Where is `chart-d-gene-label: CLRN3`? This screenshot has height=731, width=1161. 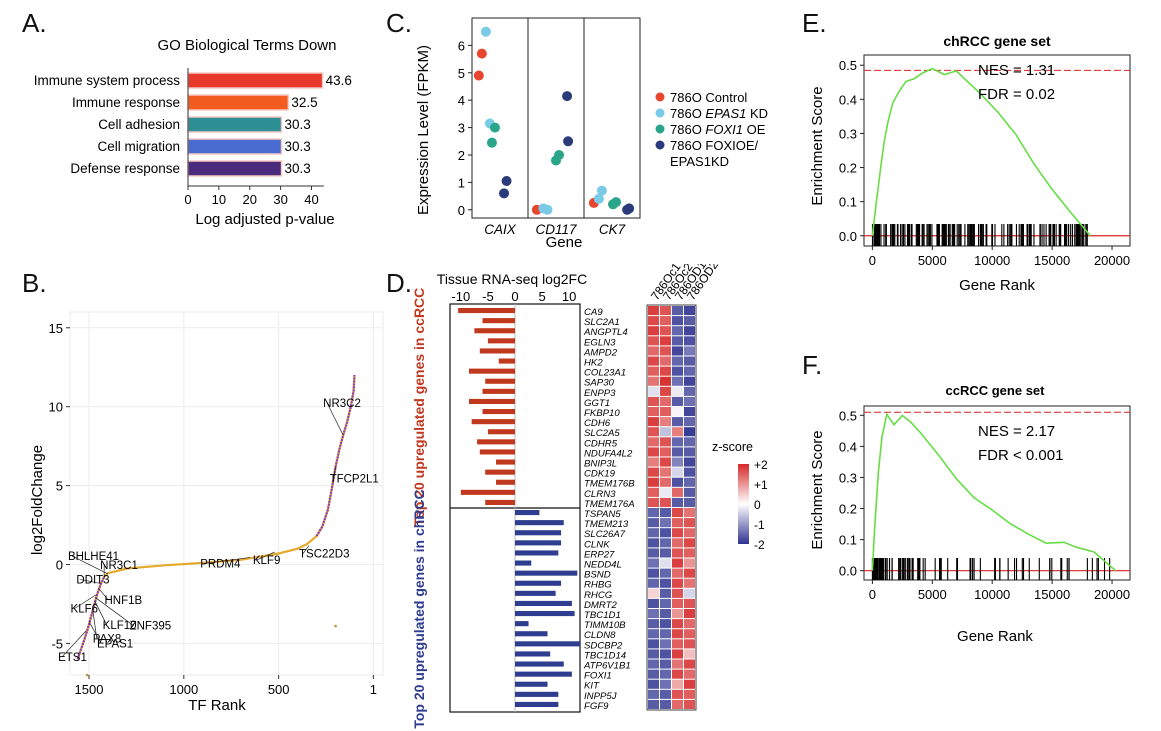
chart-d-gene-label: CLRN3 is located at coordinates (600, 494).